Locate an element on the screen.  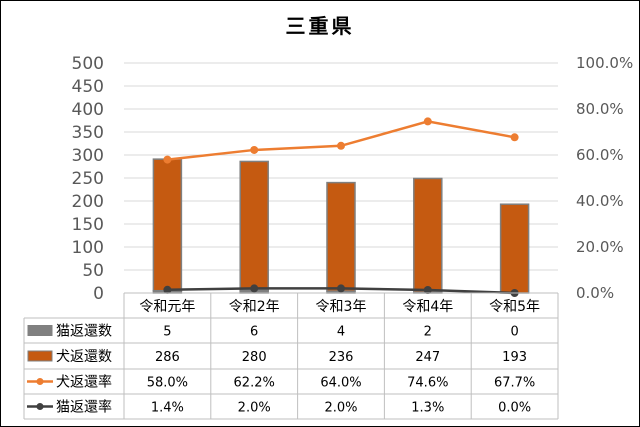
chart-title: 三重県 is located at coordinates (320, 26).